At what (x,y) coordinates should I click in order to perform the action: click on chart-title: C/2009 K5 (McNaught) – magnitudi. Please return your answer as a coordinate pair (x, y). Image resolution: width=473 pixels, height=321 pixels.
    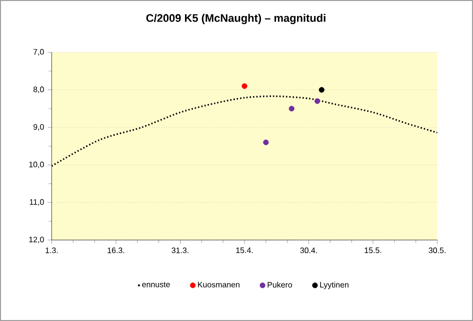
    Looking at the image, I should click on (236, 19).